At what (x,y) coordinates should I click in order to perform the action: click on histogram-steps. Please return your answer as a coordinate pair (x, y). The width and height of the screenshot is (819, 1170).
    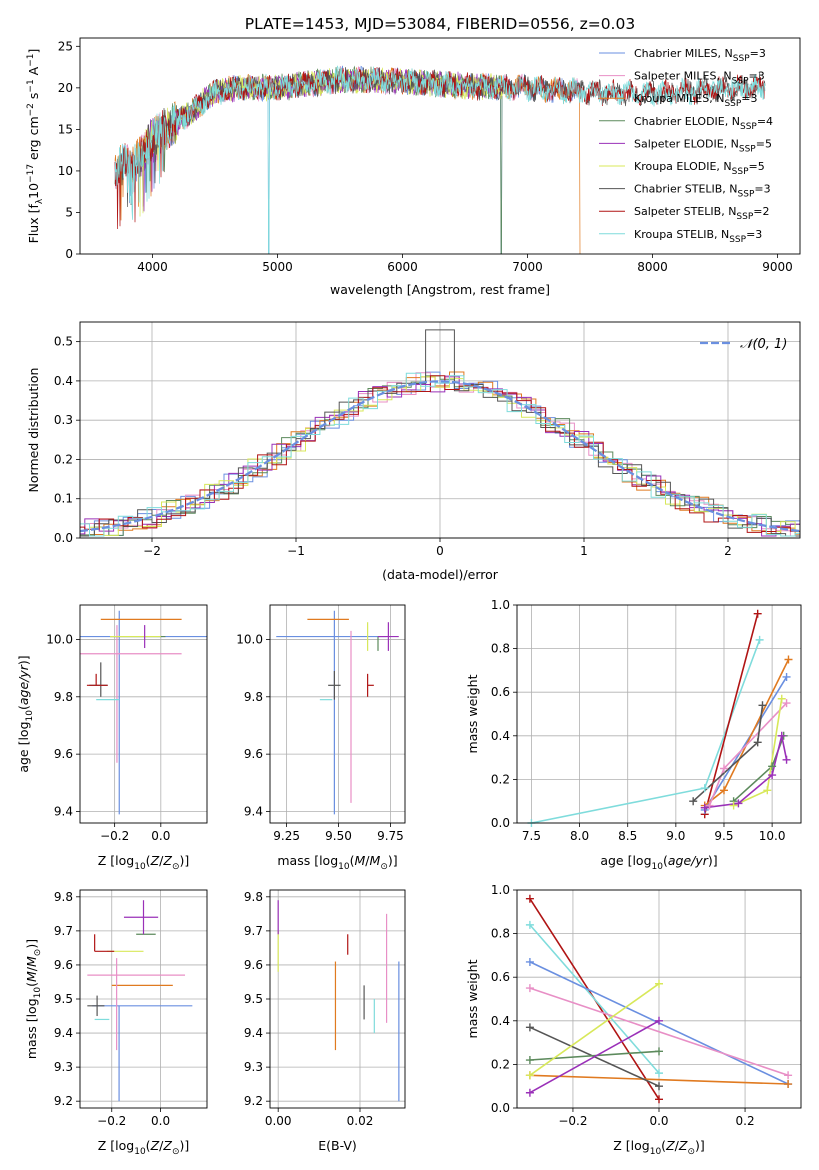
    Looking at the image, I should click on (440, 456).